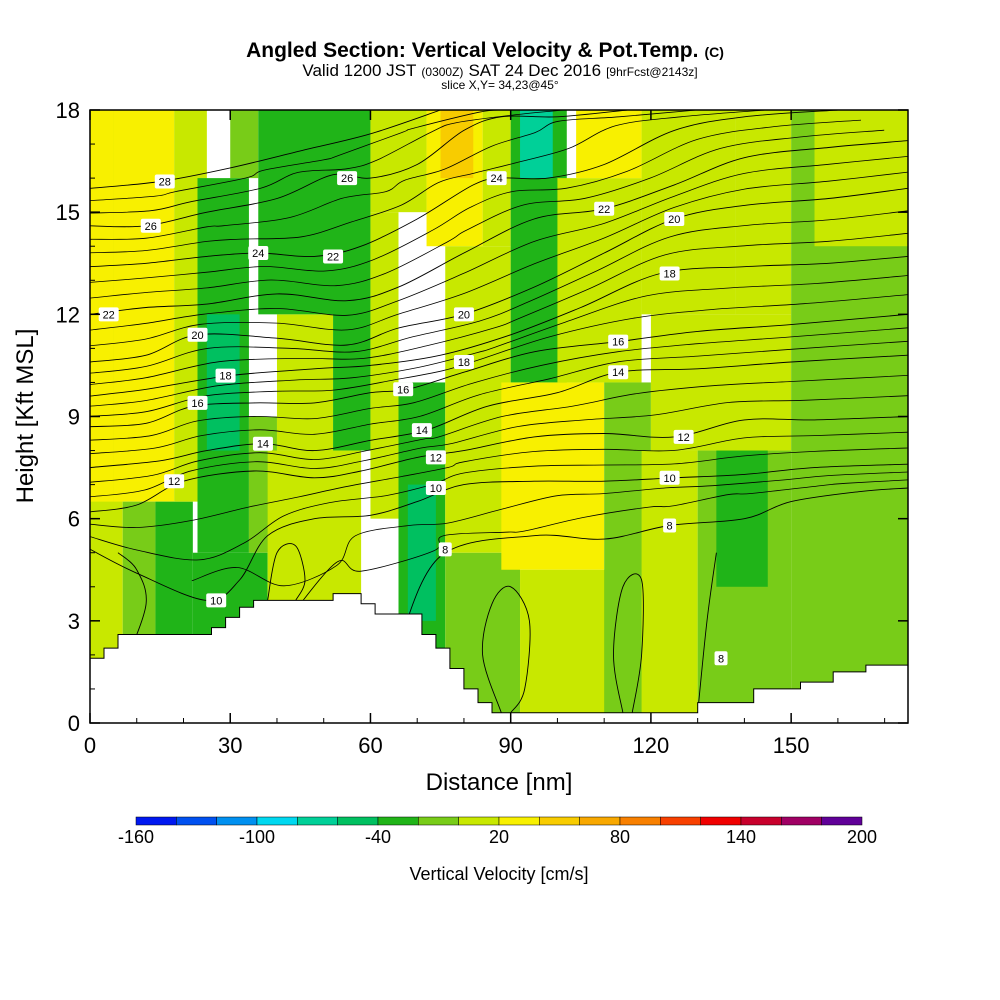 The image size is (1000, 1000). Describe the element at coordinates (74, 621) in the screenshot. I see `y-tick-label-1: 3` at that location.